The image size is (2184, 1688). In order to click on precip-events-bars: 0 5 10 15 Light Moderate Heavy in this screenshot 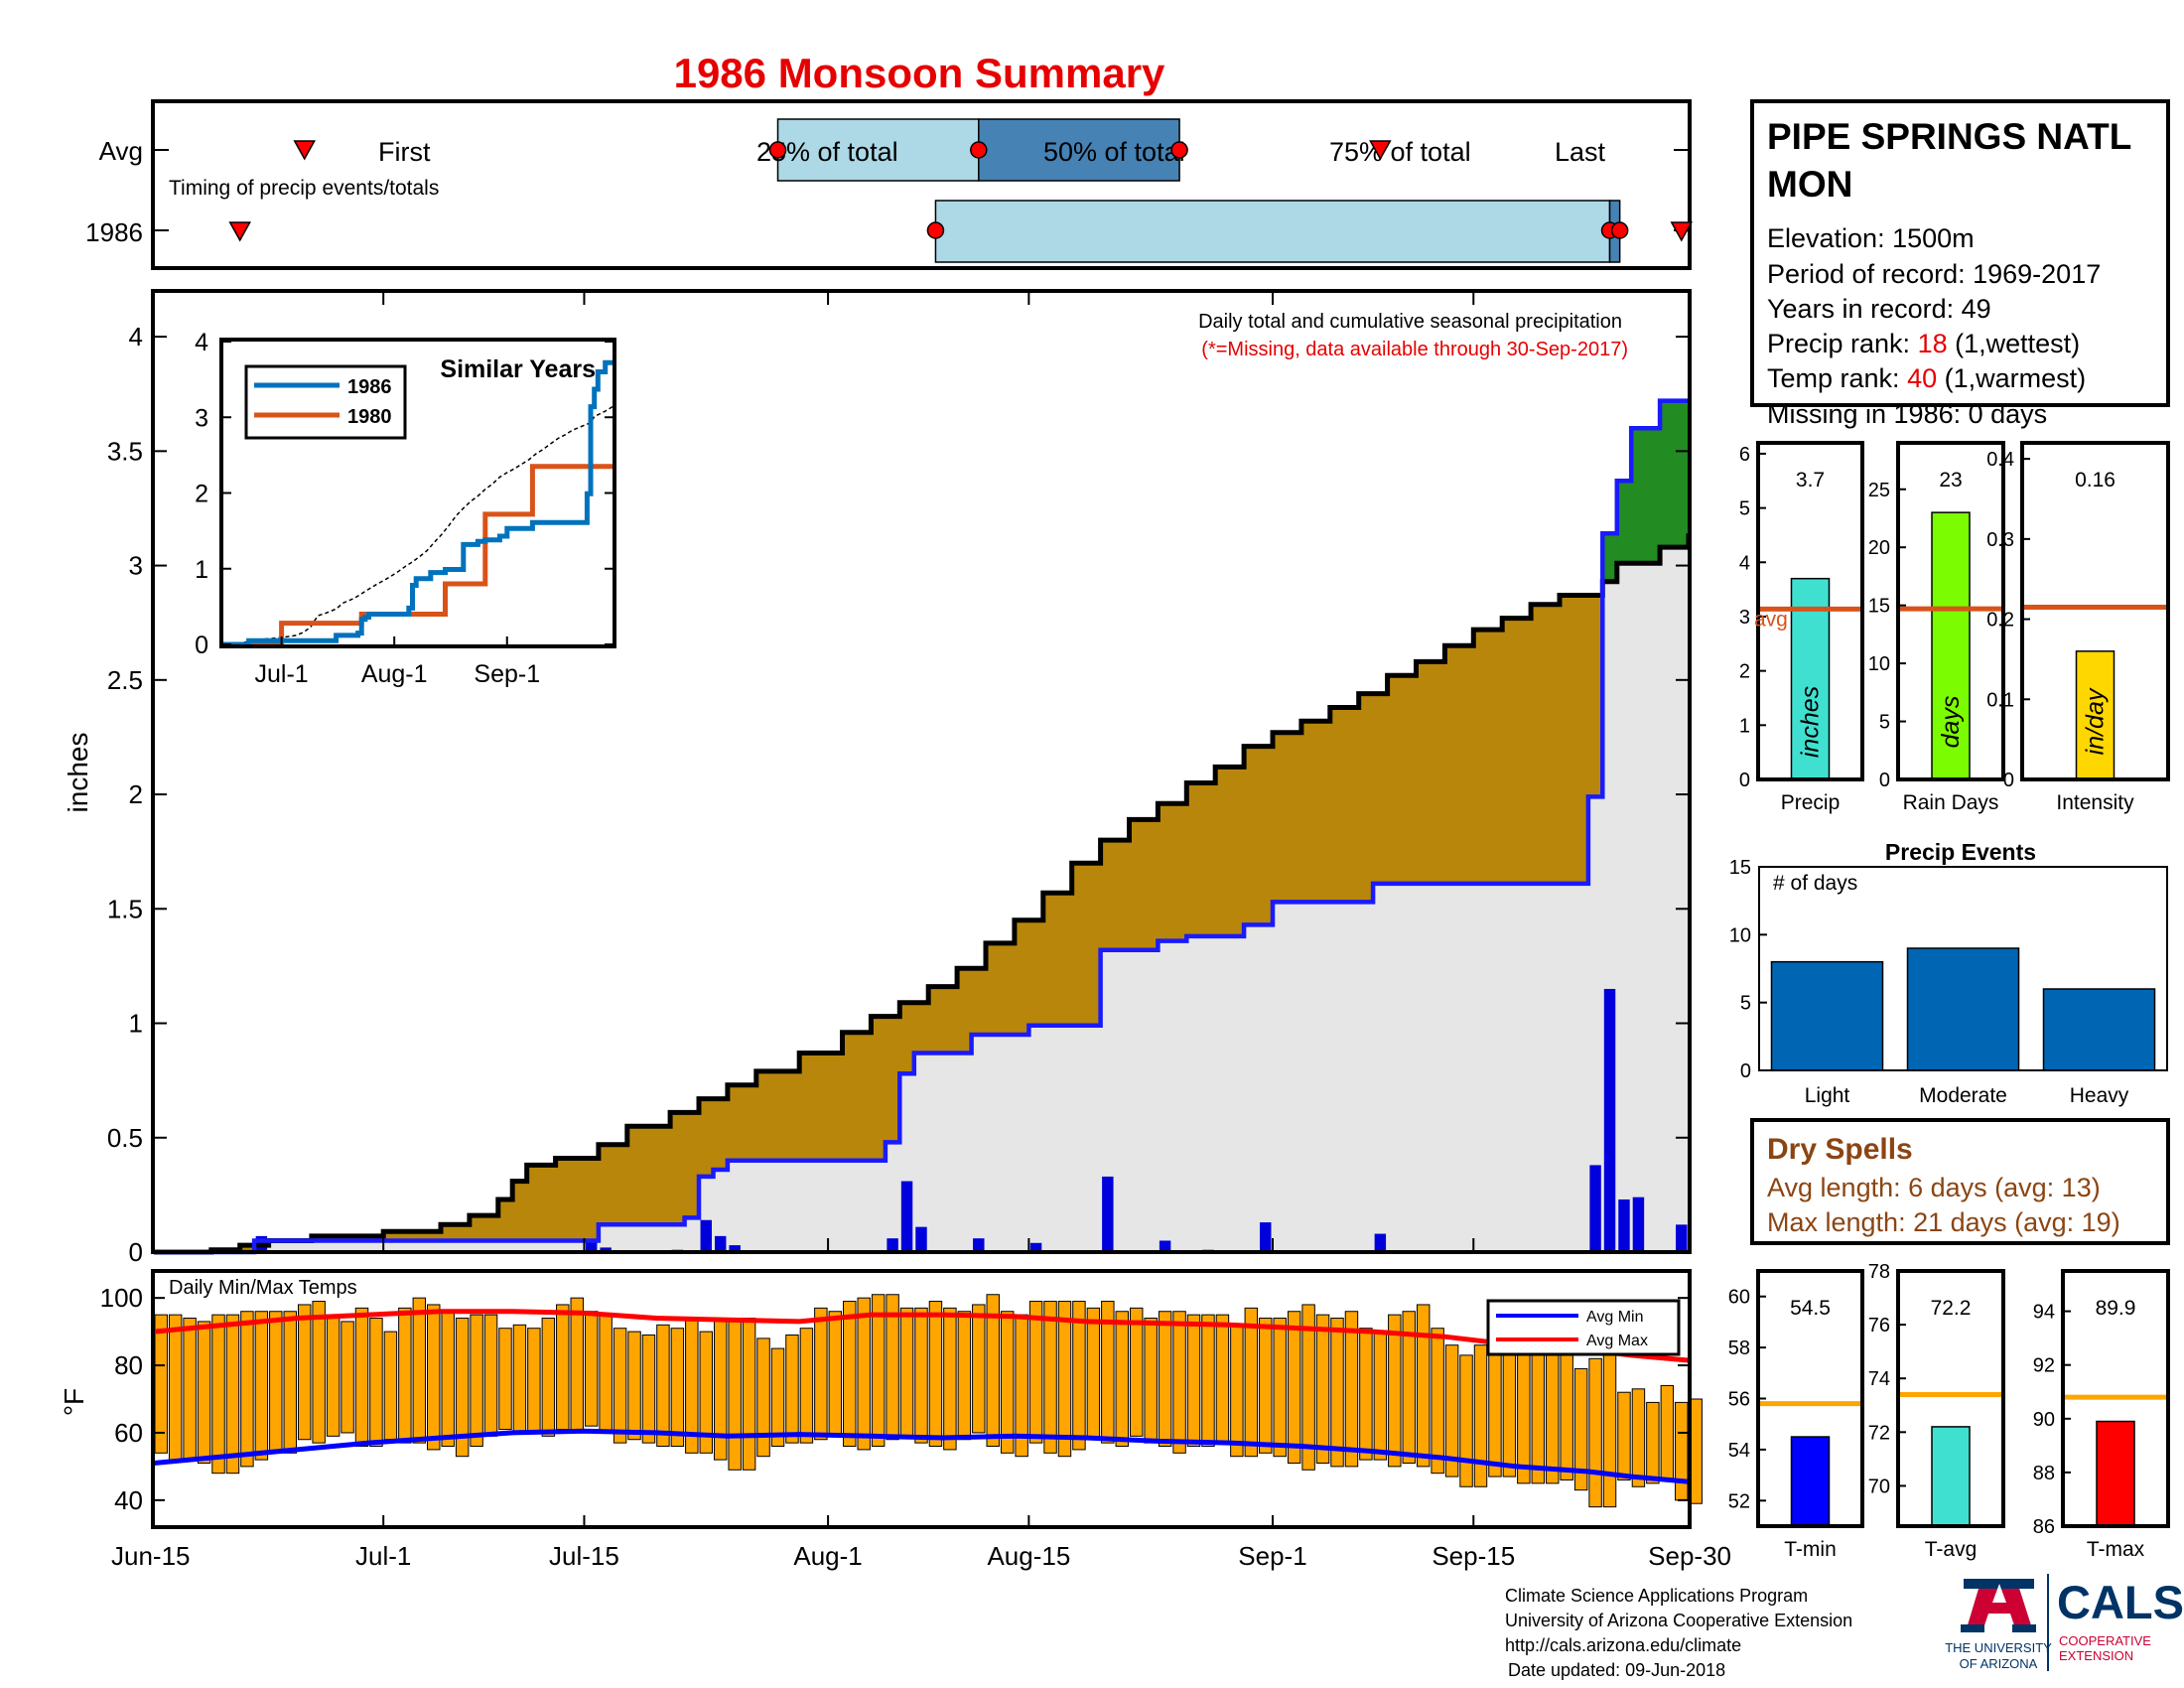, I will do `click(1942, 982)`.